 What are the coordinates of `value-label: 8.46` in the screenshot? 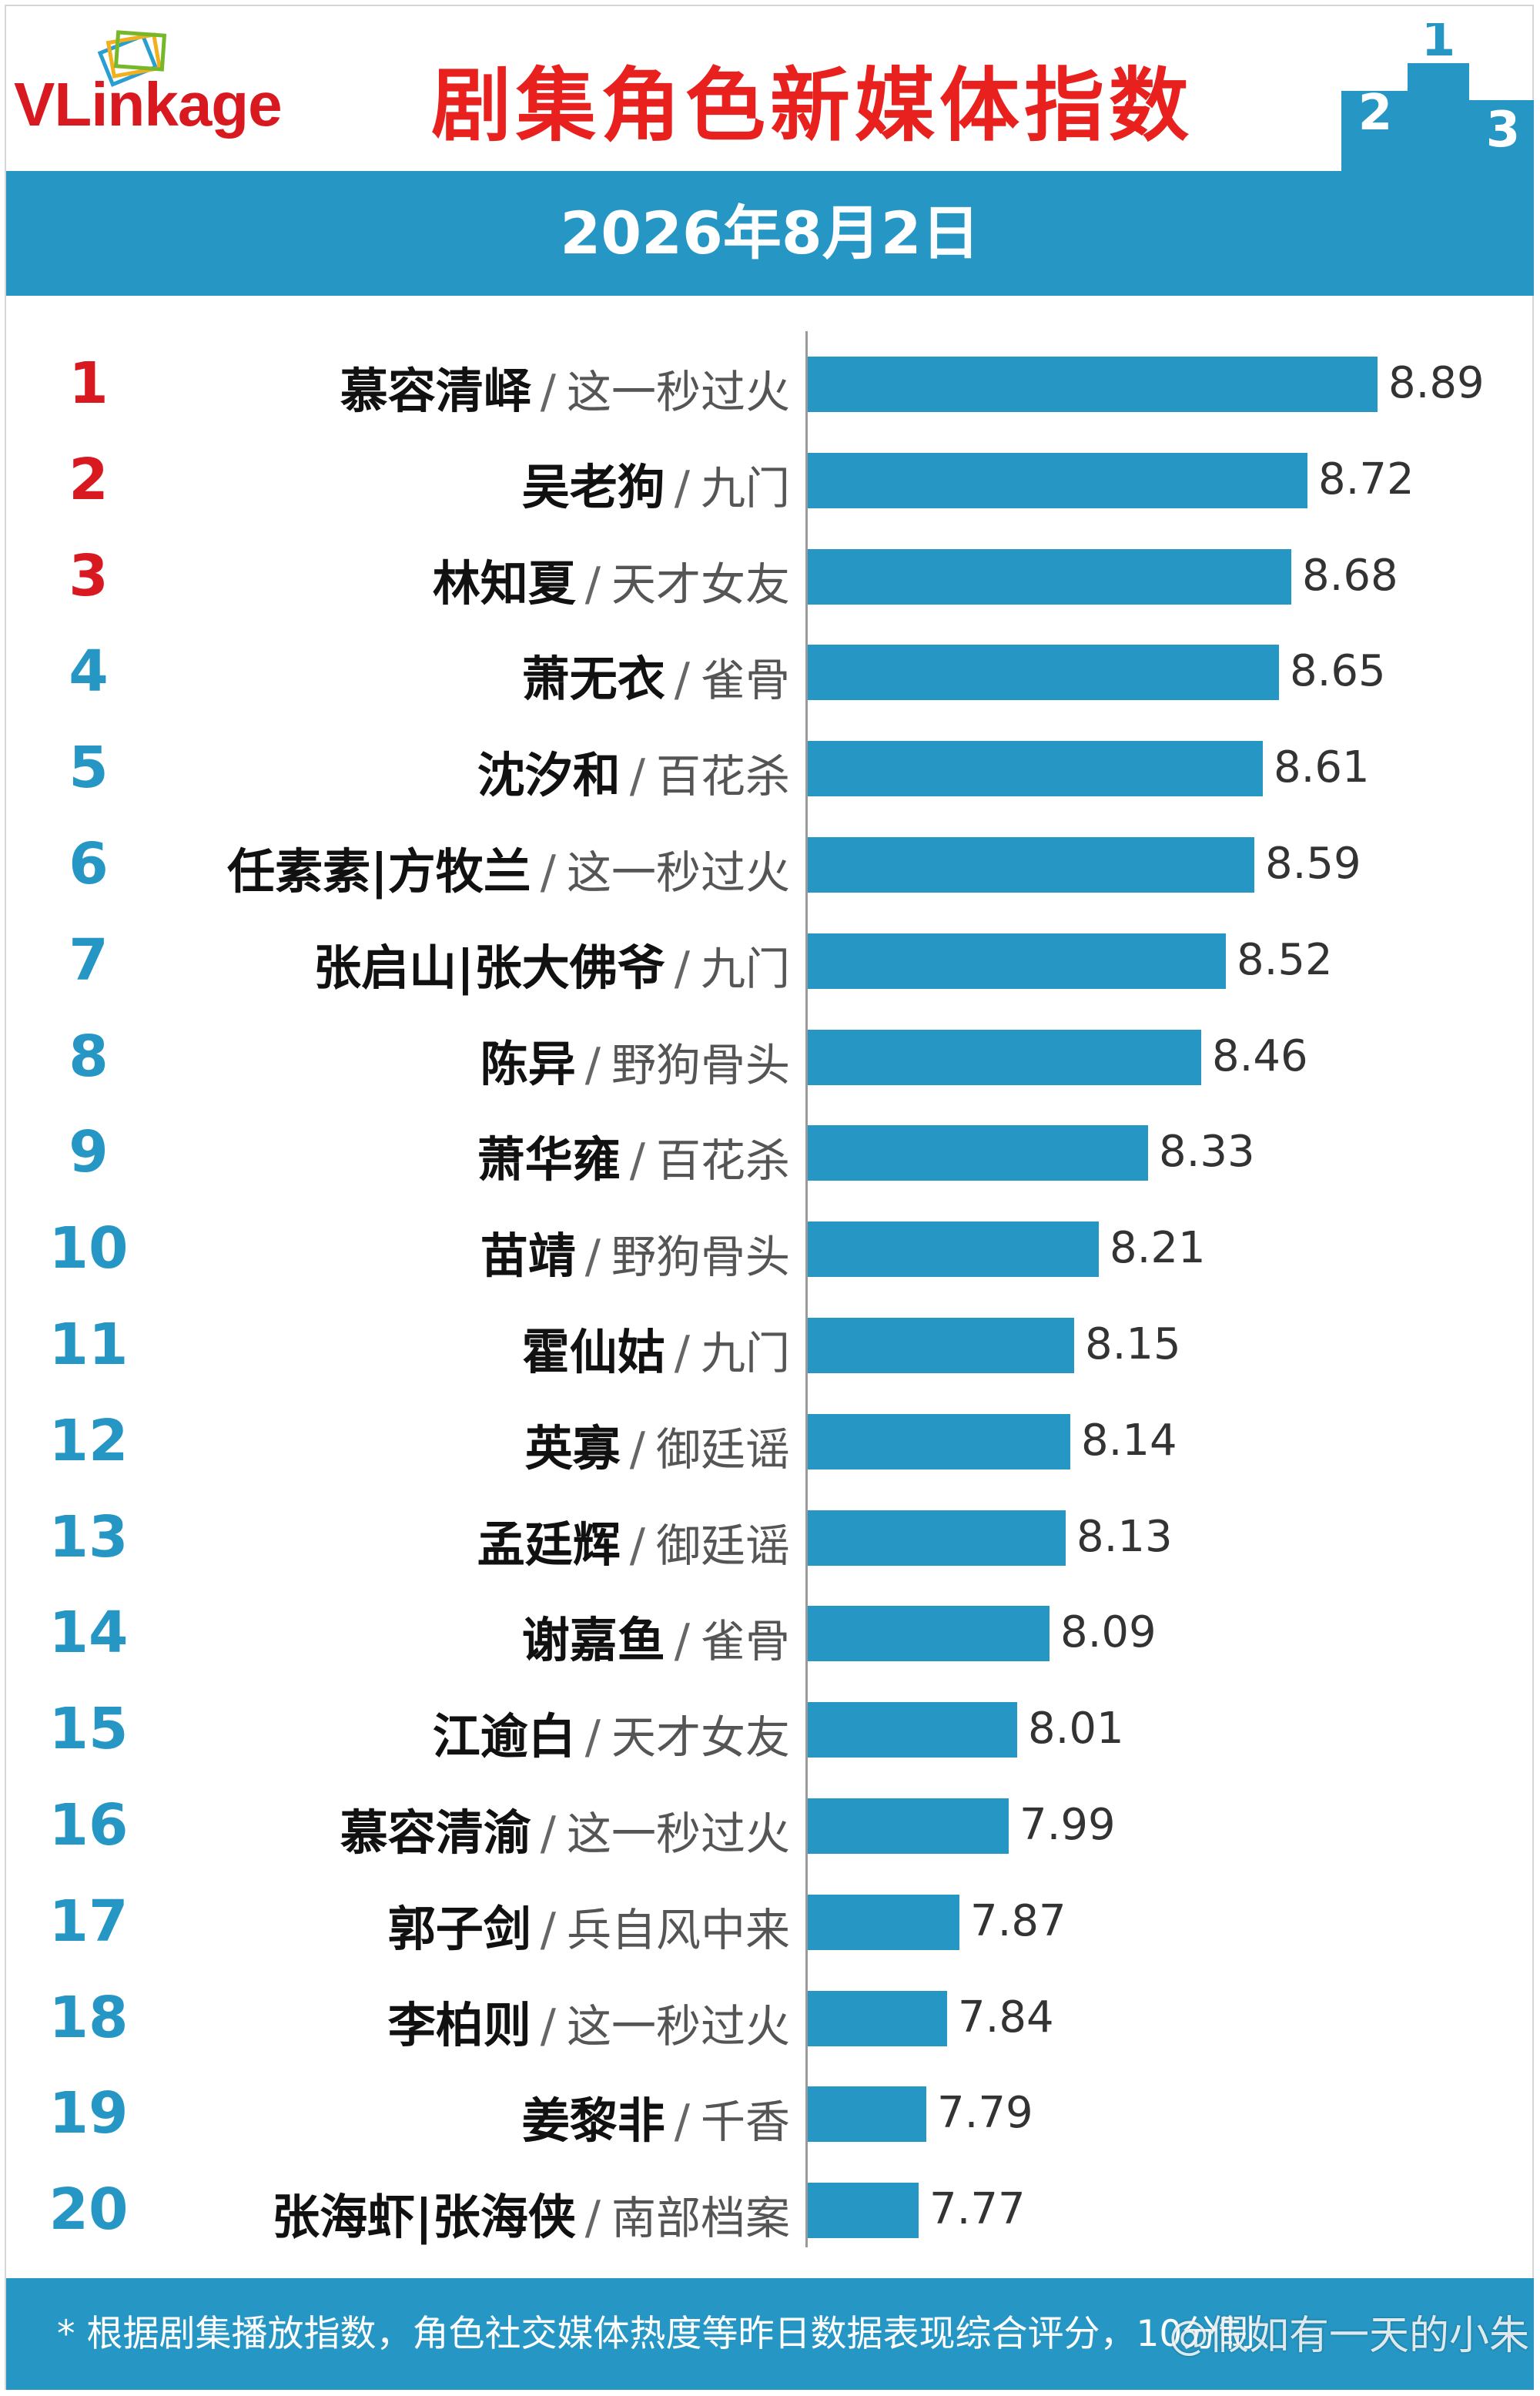 It's located at (1260, 1055).